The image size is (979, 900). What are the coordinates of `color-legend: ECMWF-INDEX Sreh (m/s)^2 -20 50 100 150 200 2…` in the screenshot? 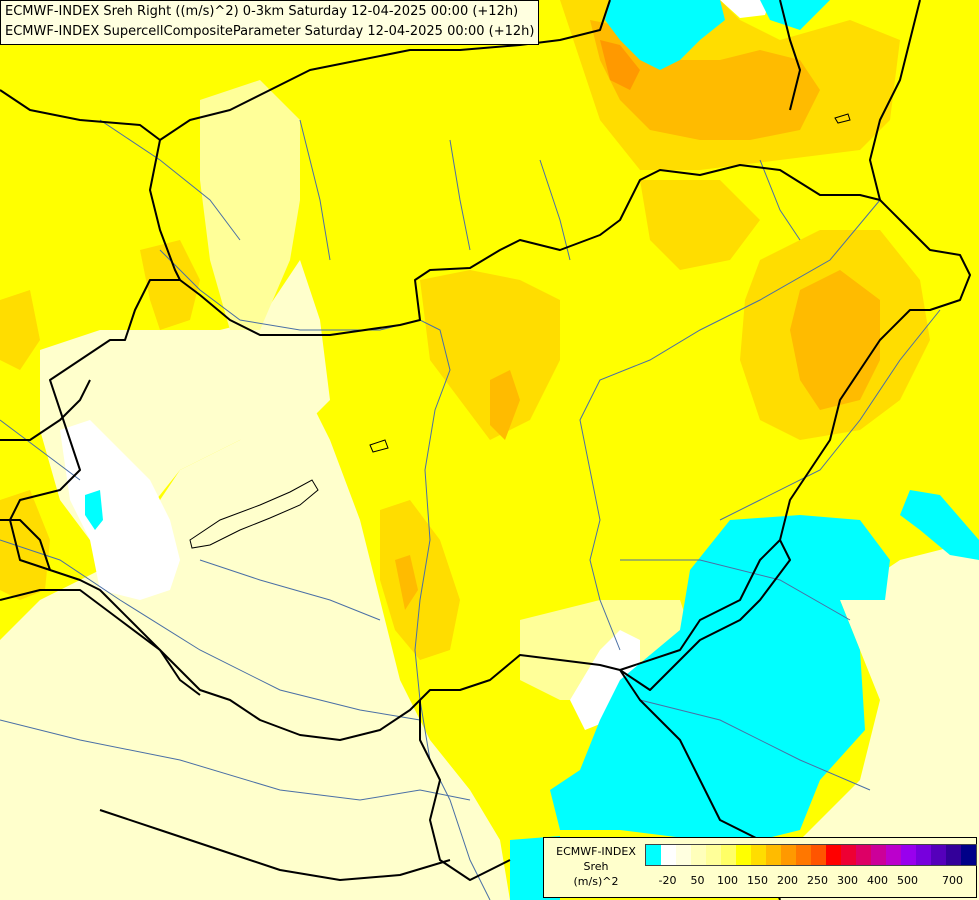 It's located at (760, 867).